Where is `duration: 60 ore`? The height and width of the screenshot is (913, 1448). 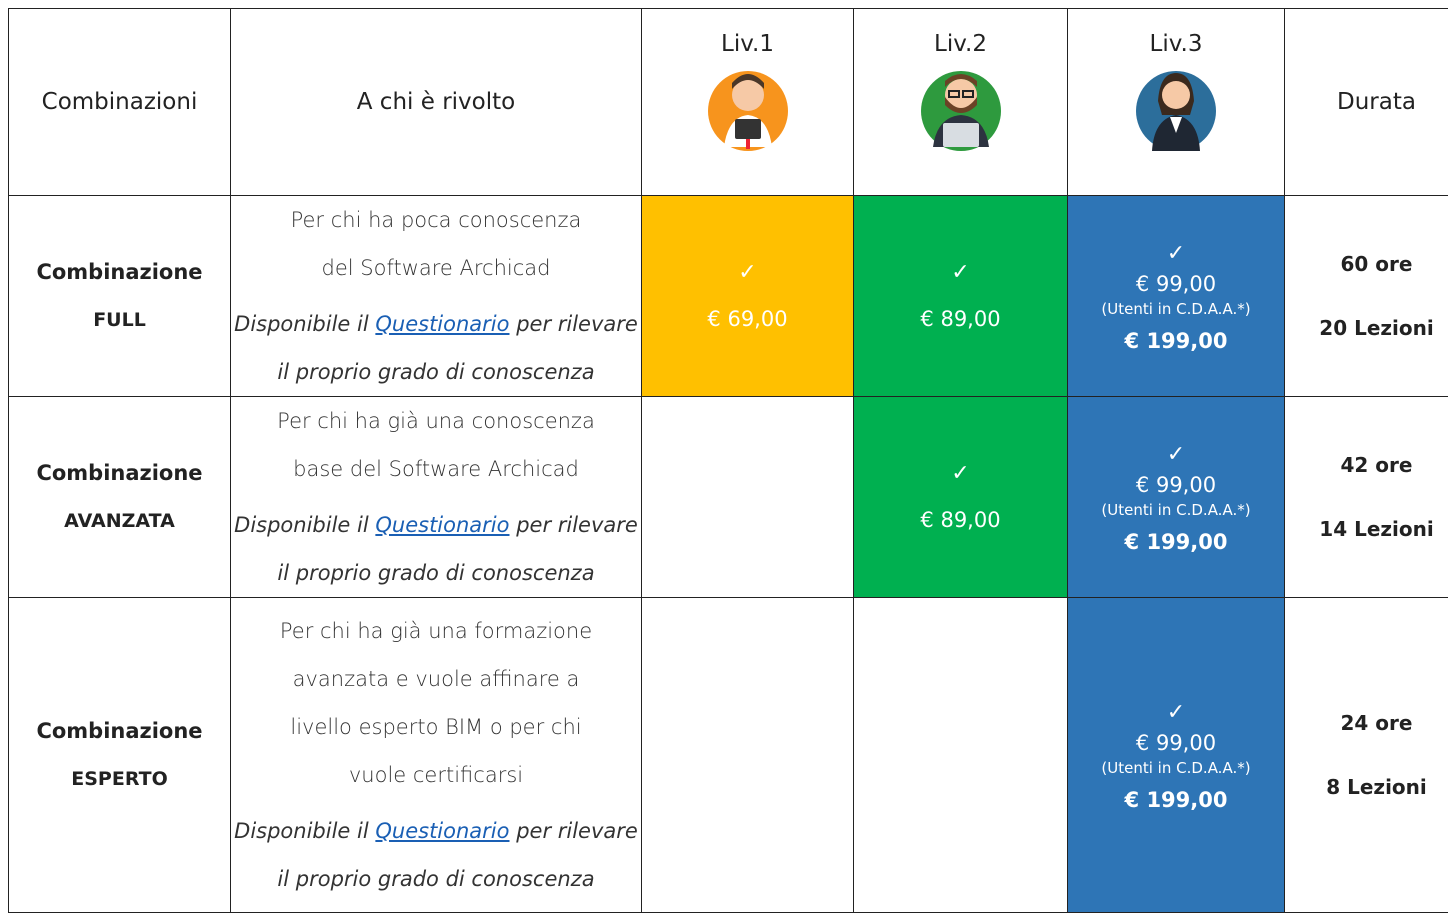
duration: 60 ore is located at coordinates (1366, 264).